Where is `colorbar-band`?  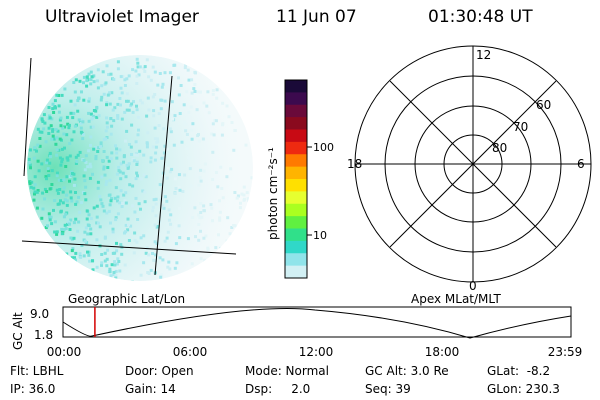
colorbar-band is located at coordinates (296, 86).